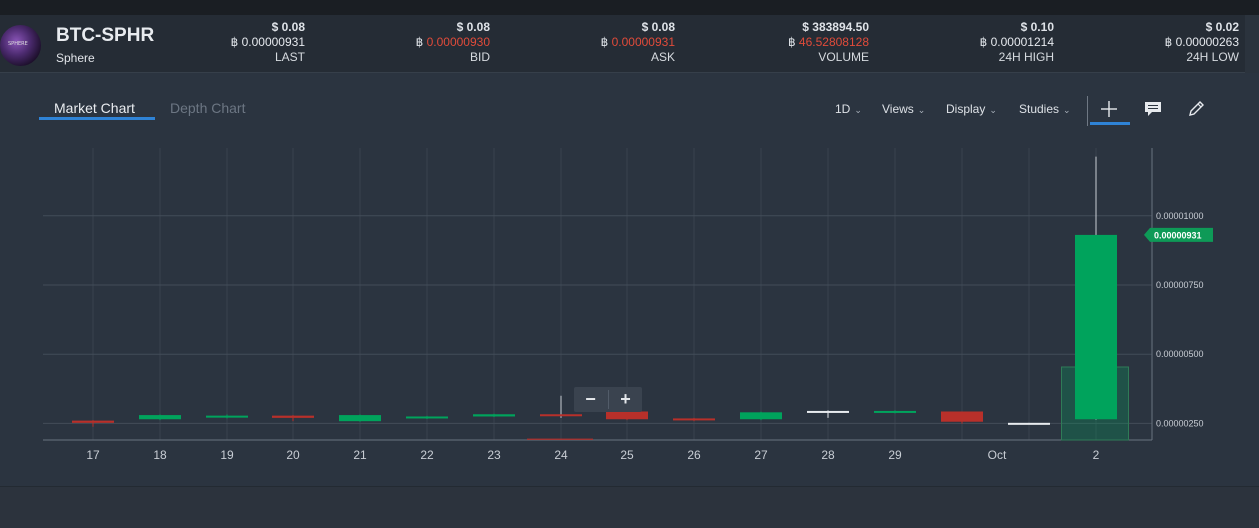  I want to click on btc-amount: 0.00000930, so click(458, 42).